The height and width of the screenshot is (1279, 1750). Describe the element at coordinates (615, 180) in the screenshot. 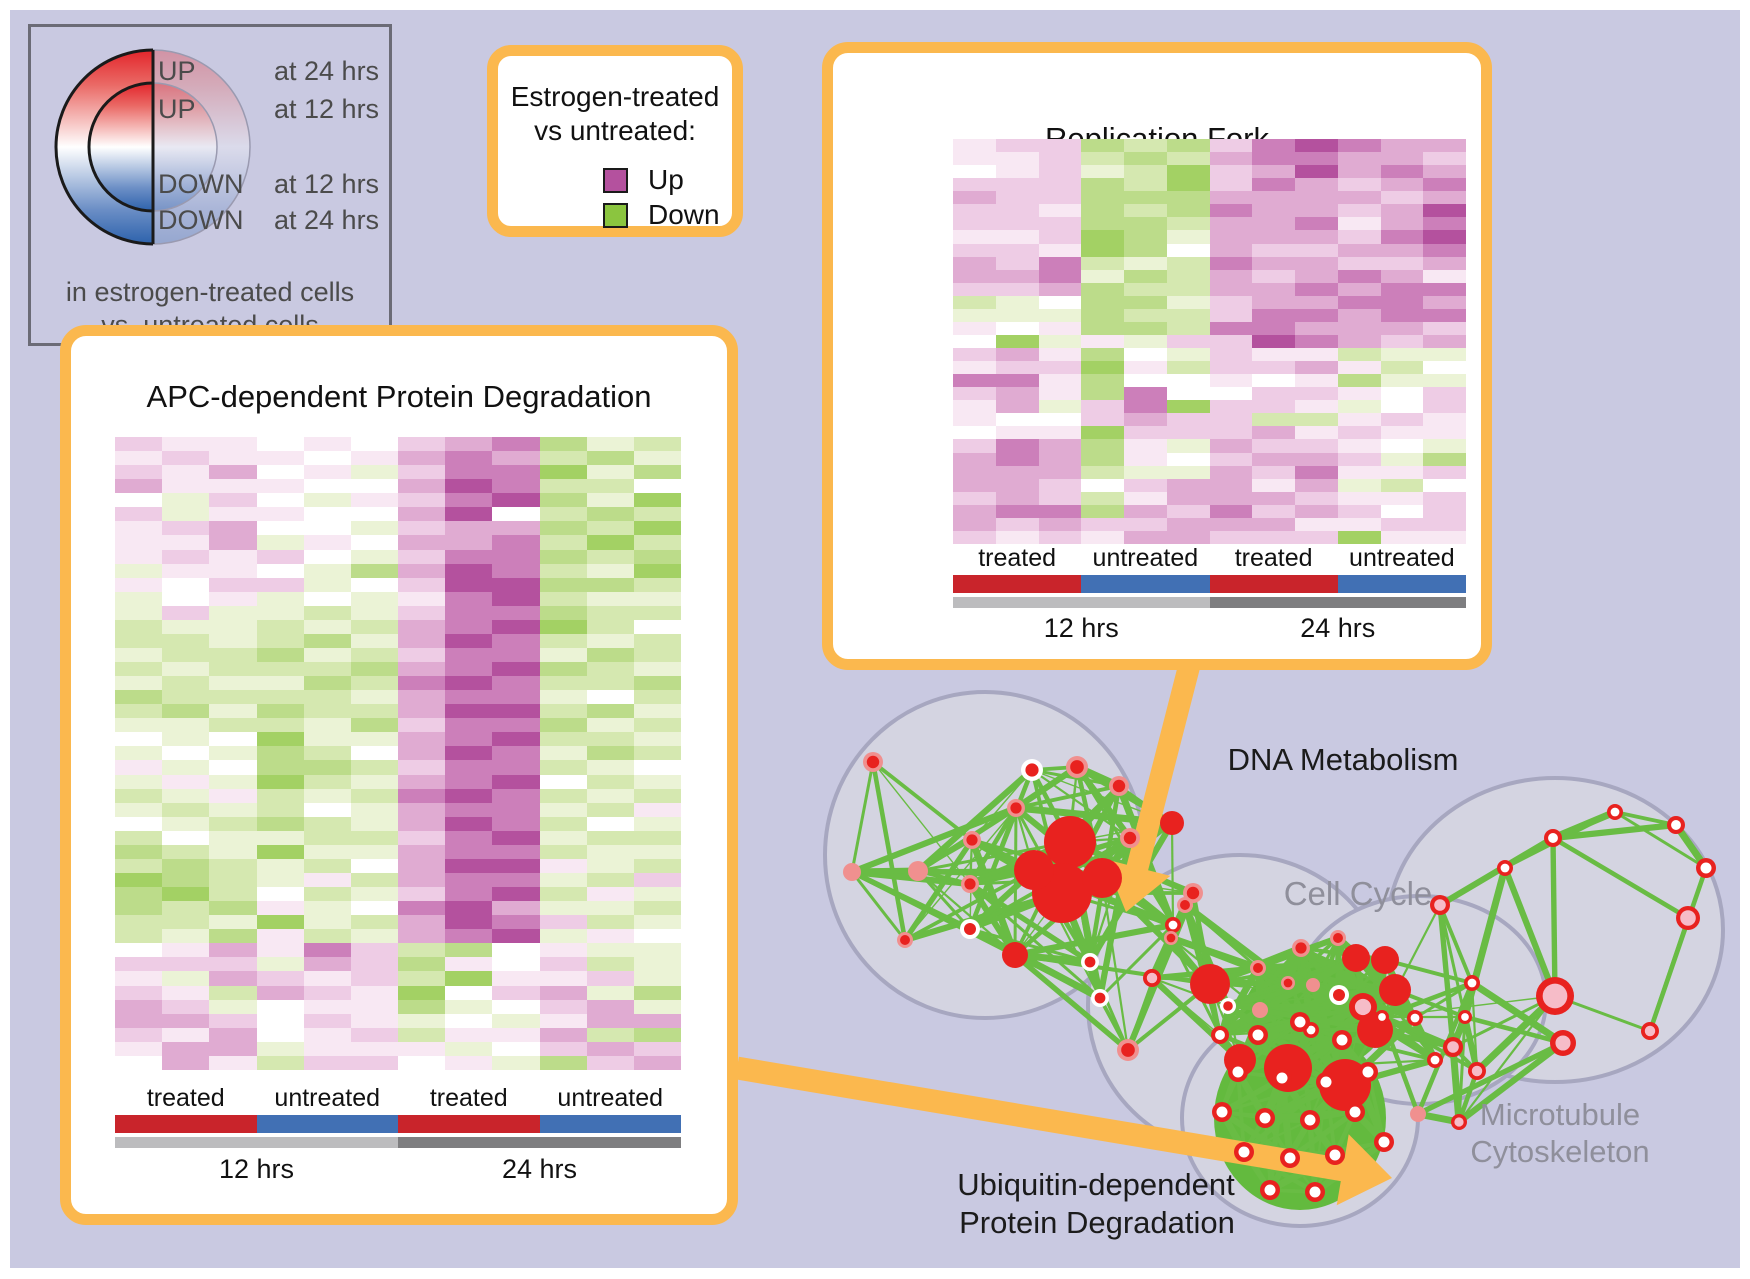

I see `up-color-swatch` at that location.